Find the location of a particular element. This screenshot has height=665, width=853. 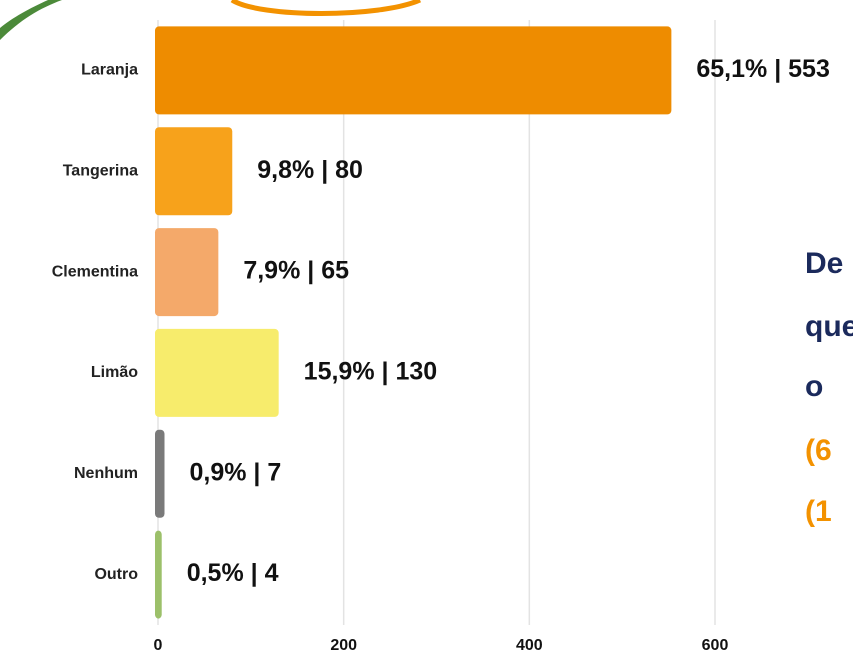

value-label: 0,9% | 7 is located at coordinates (235, 472).